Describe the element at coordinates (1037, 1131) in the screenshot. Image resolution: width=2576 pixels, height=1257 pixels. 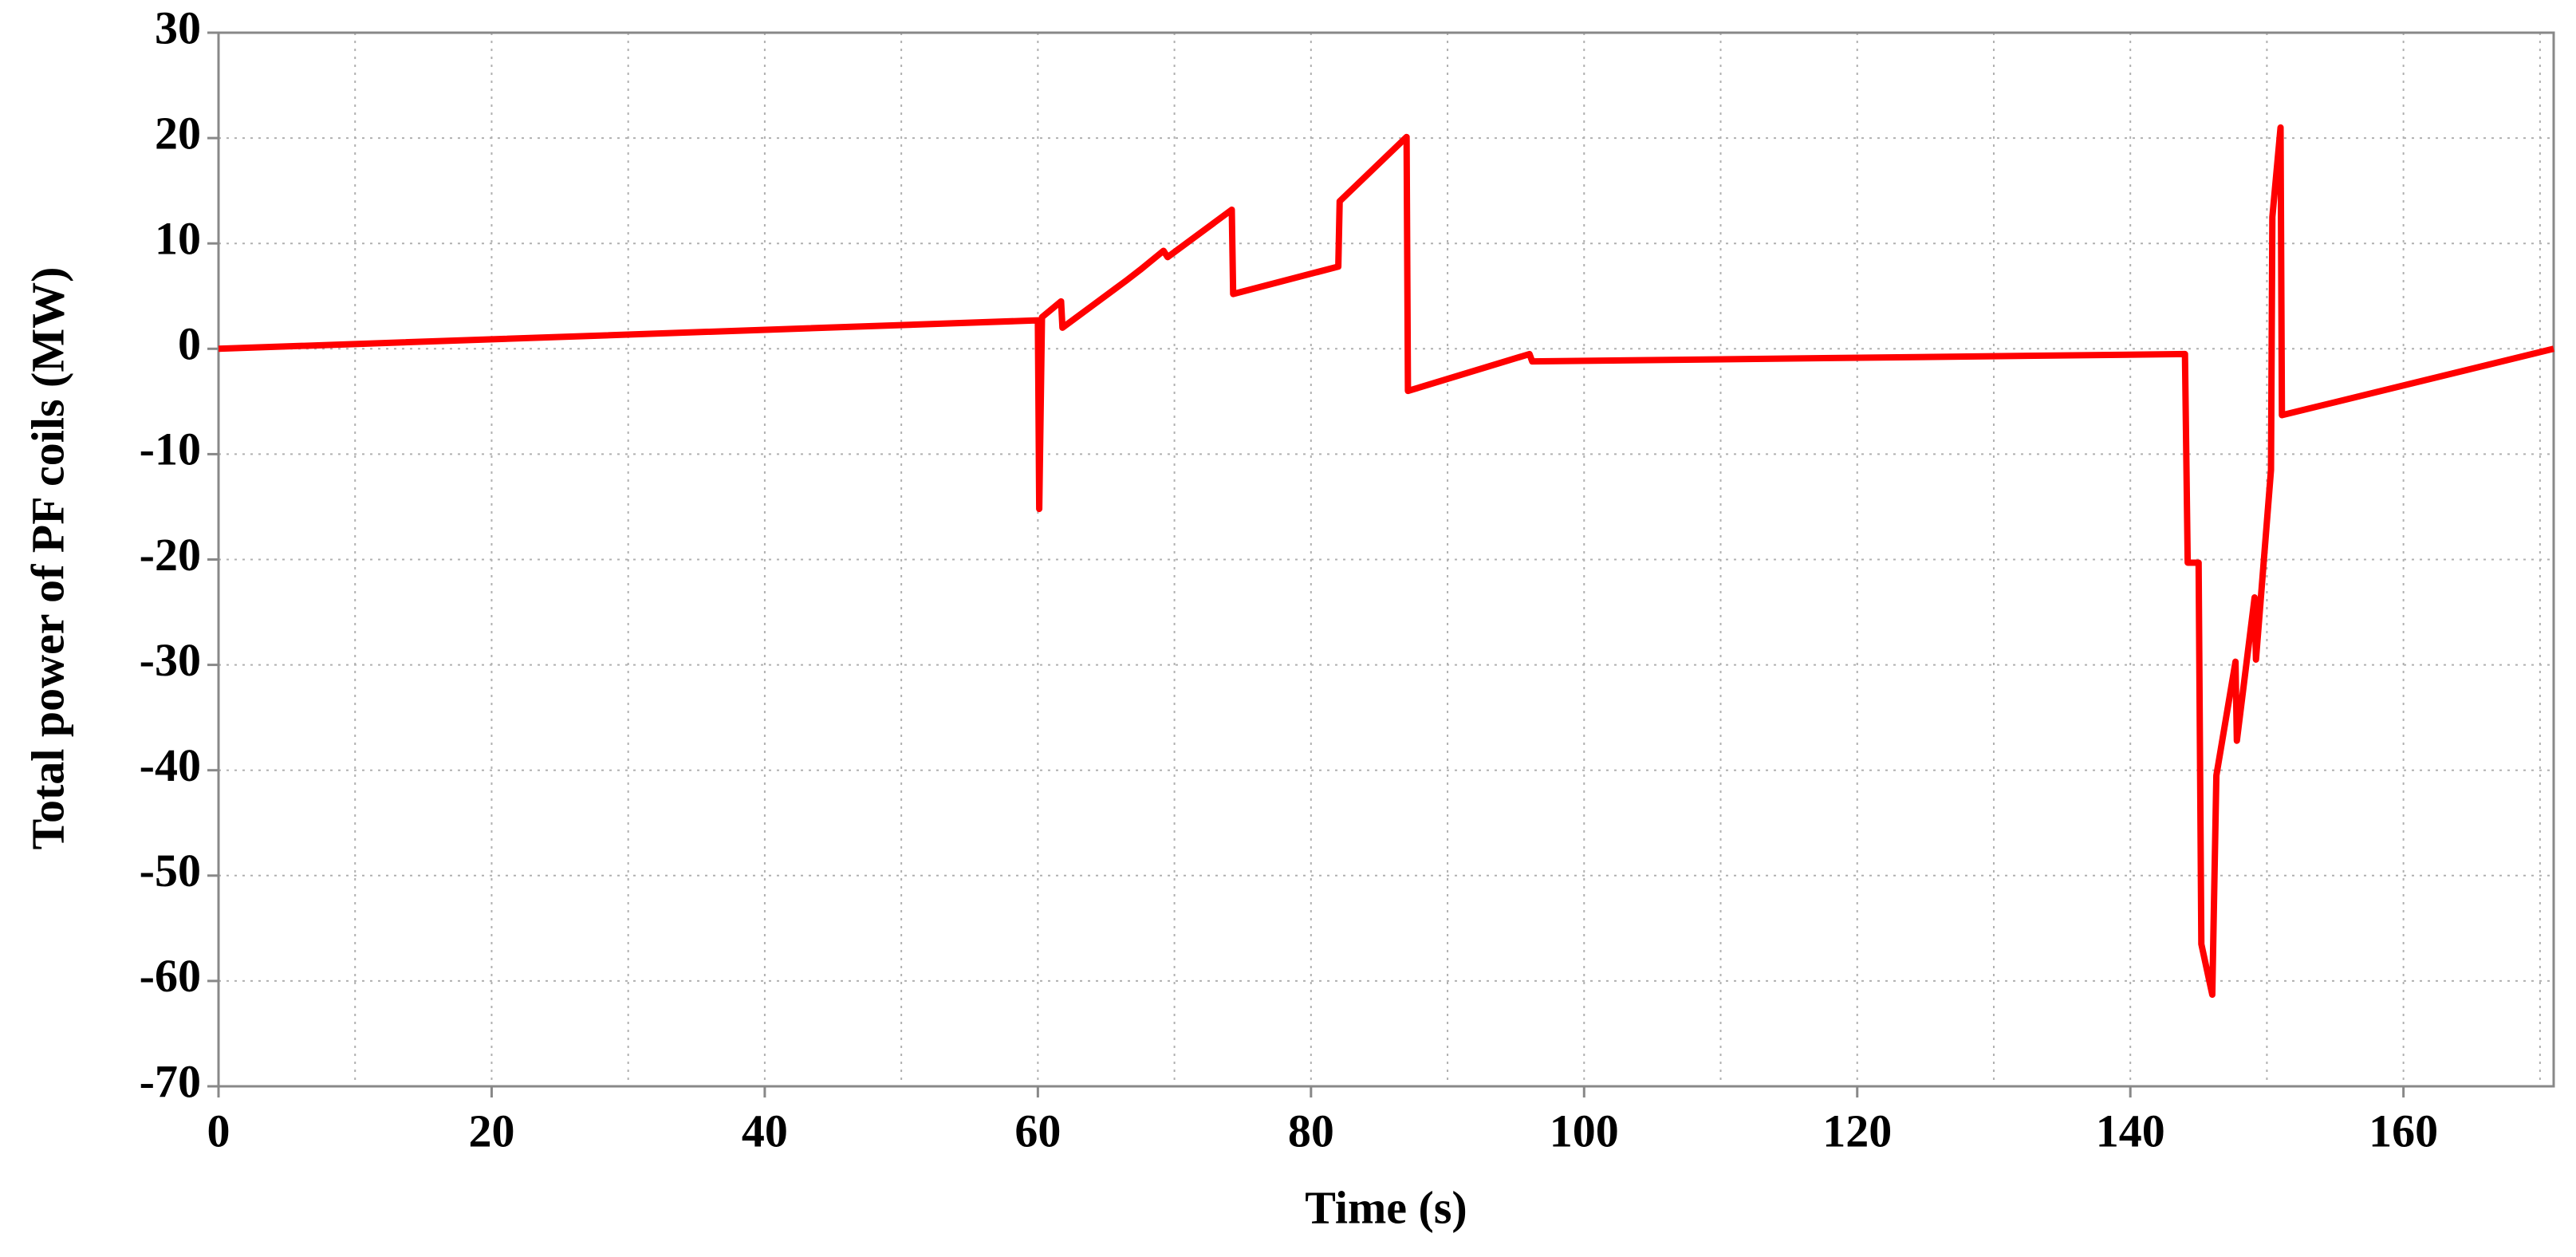
I see `x-tick-label: 60` at that location.